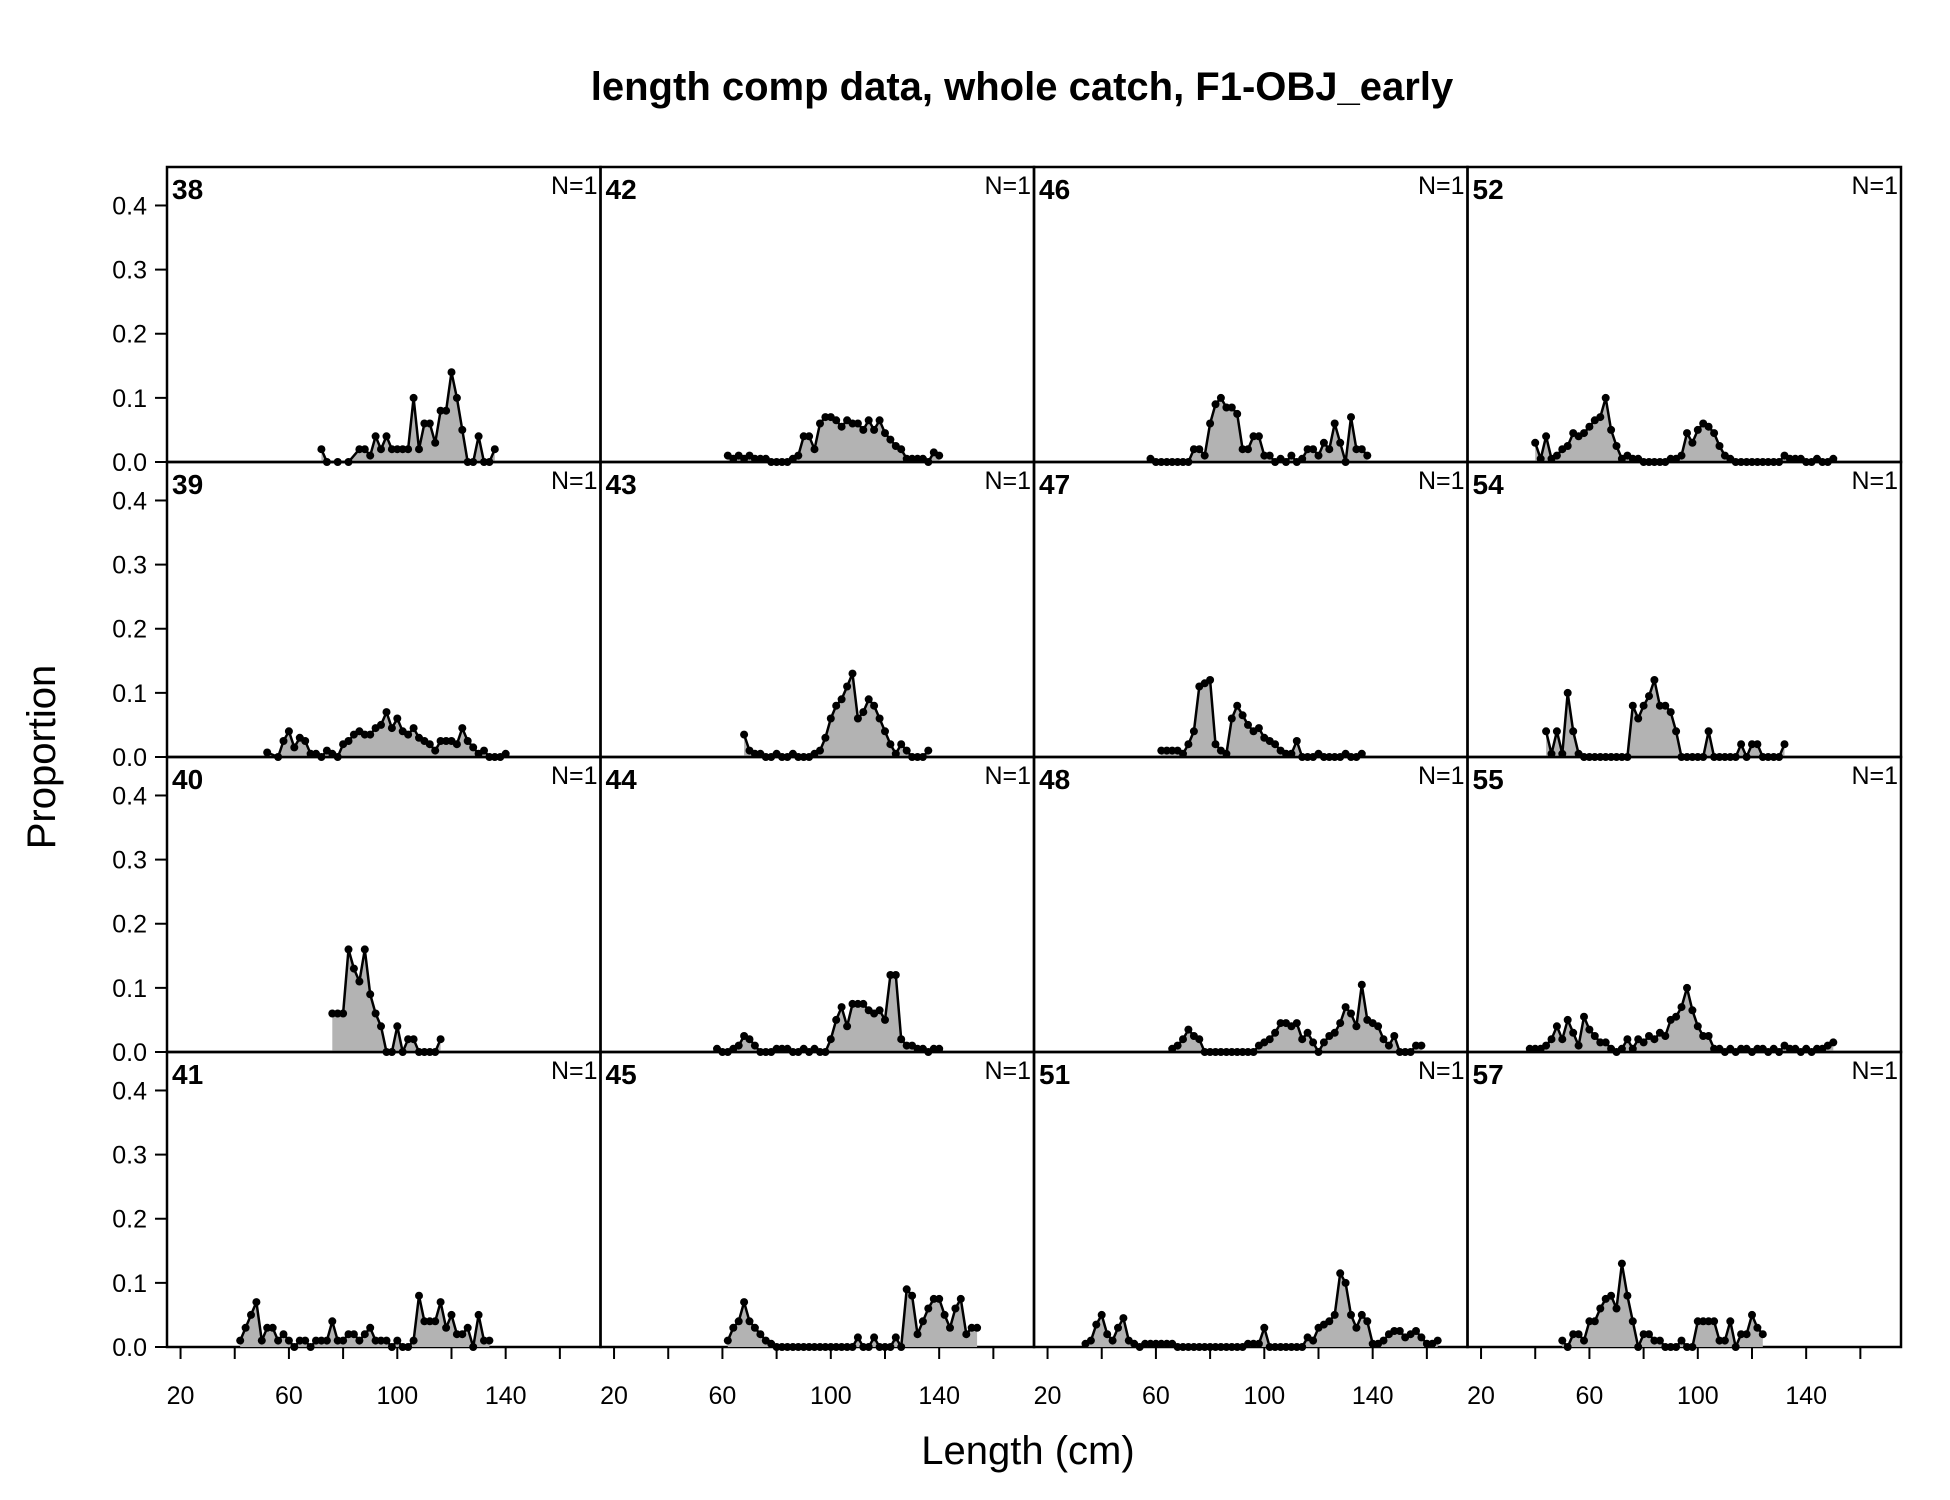  I want to click on panel-40: 40 N=1 0.0 0.1 0.2 0.3 0.4, so click(357, 911).